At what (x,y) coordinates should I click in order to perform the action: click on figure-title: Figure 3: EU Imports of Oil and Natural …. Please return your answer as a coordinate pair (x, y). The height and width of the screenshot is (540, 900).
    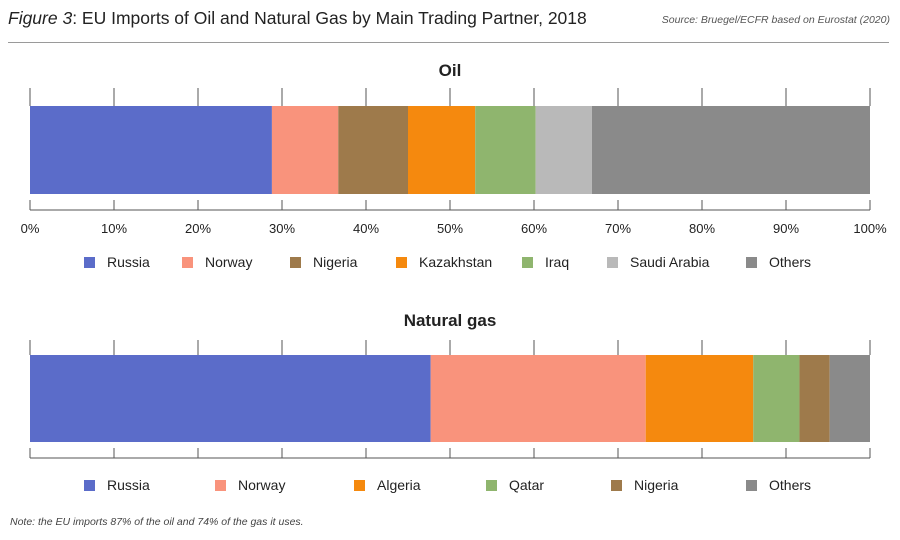
    Looking at the image, I should click on (297, 18).